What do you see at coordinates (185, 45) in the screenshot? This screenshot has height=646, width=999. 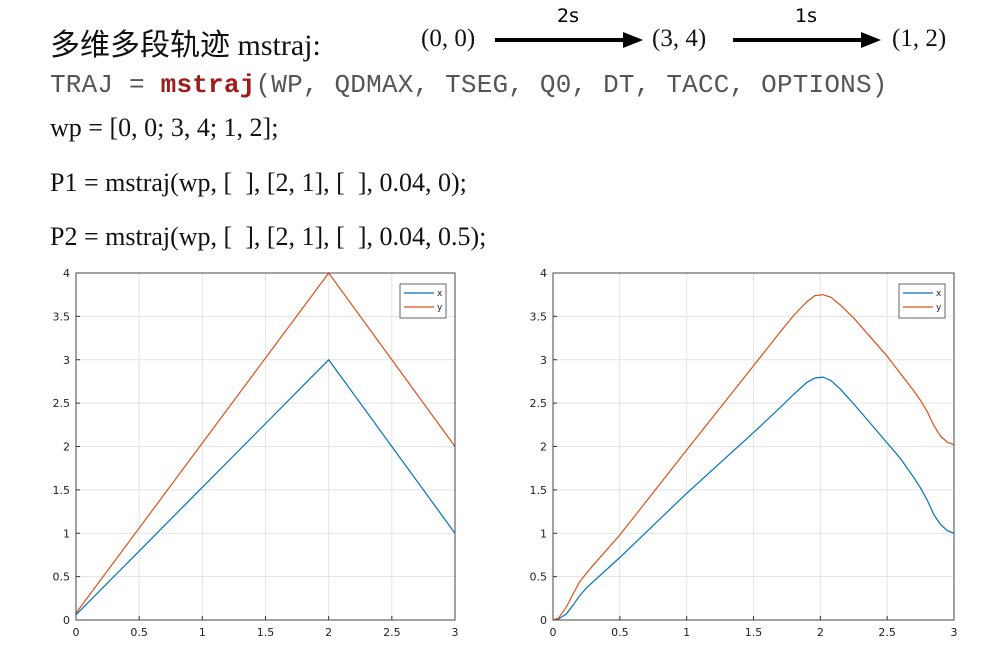 I see `slide-title: 多维多段轨迹 mstraj:` at bounding box center [185, 45].